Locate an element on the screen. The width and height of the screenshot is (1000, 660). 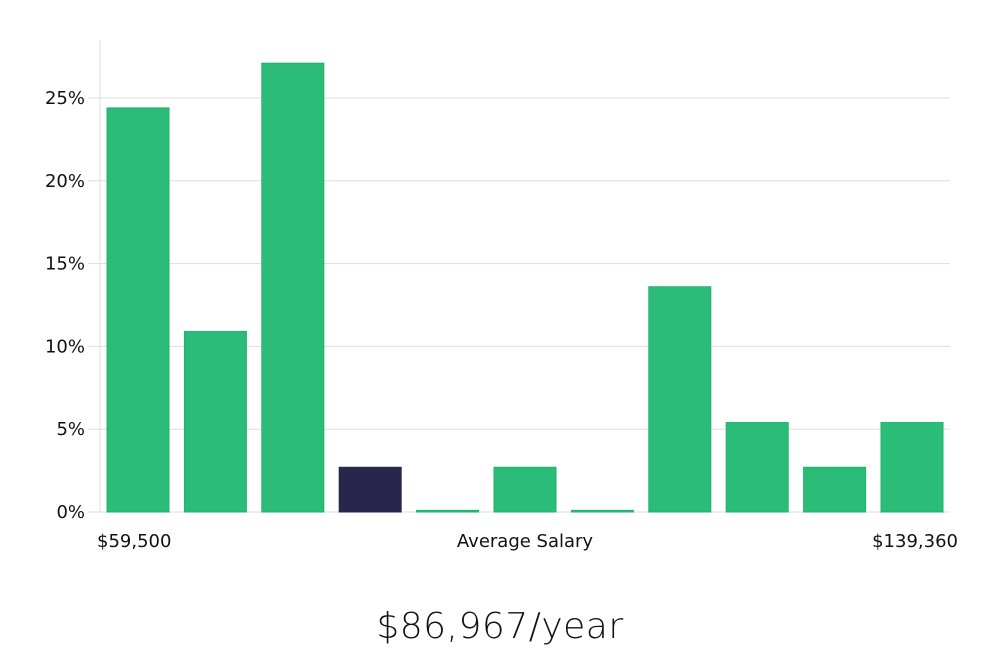
bar-highlighted is located at coordinates (370, 489).